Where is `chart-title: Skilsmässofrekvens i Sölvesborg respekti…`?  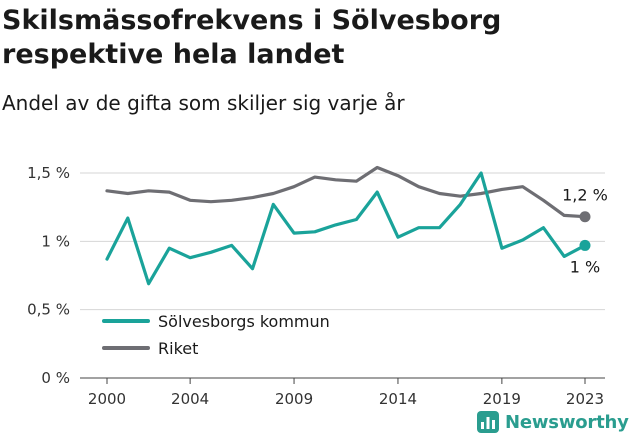 chart-title: Skilsmässofrekvens i Sölvesborg respekti… is located at coordinates (252, 37).